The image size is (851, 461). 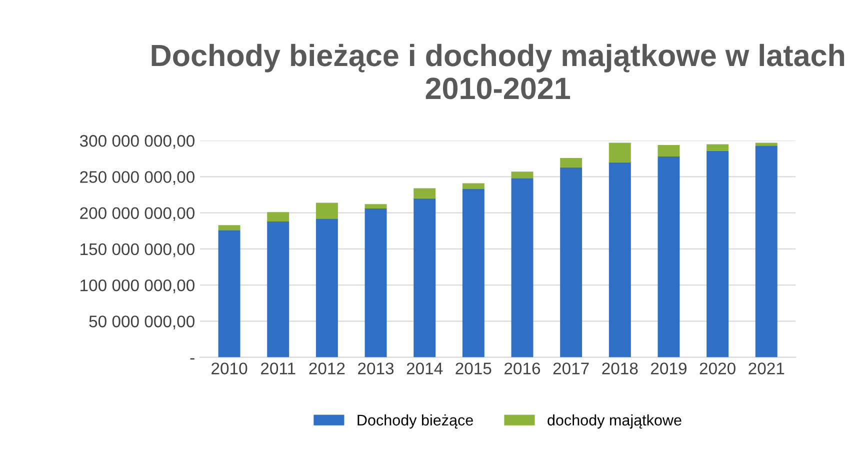 What do you see at coordinates (498, 72) in the screenshot?
I see `chart-title: Dochody bieżące i dochody majątkowe w latach 2010-2021` at bounding box center [498, 72].